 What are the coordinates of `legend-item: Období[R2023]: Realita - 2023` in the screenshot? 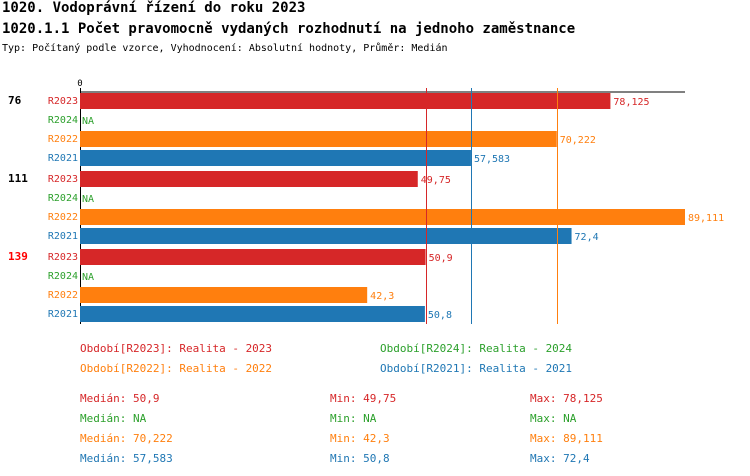 It's located at (176, 348).